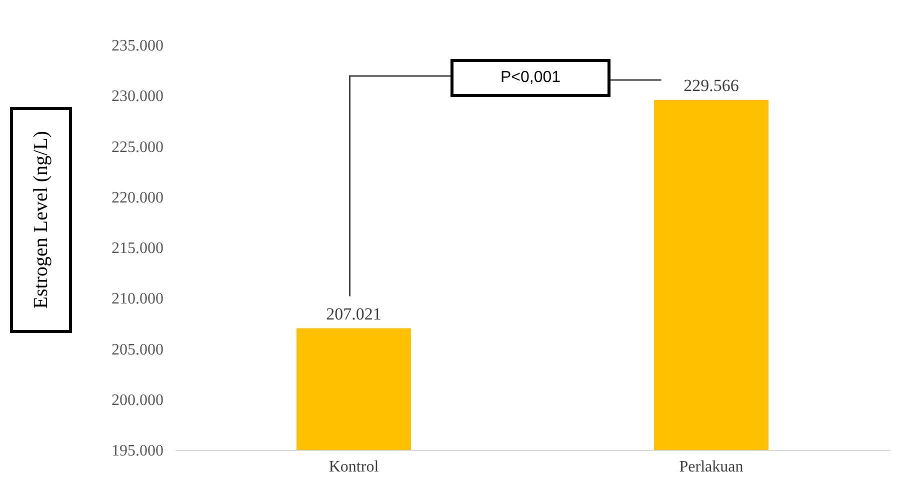 The image size is (906, 493). What do you see at coordinates (138, 46) in the screenshot?
I see `y-tick-label: 235.000` at bounding box center [138, 46].